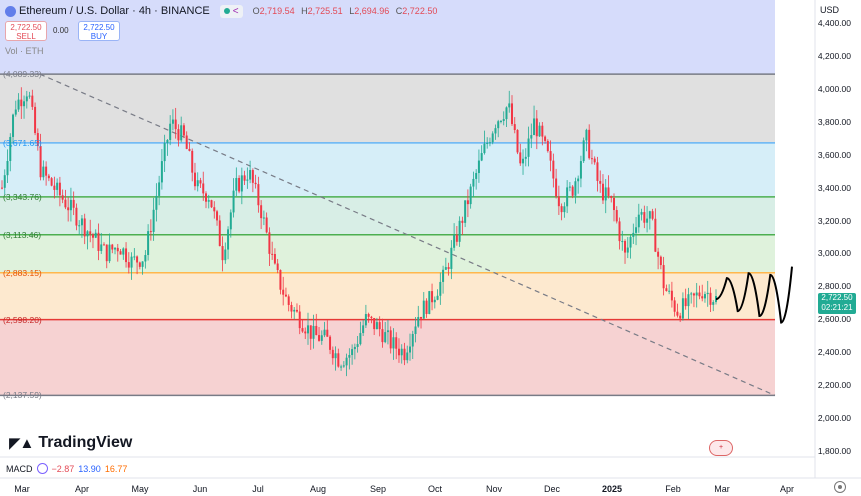 Image resolution: width=861 pixels, height=496 pixels. Describe the element at coordinates (834, 55) in the screenshot. I see `price-tick: 4,200.00` at that location.